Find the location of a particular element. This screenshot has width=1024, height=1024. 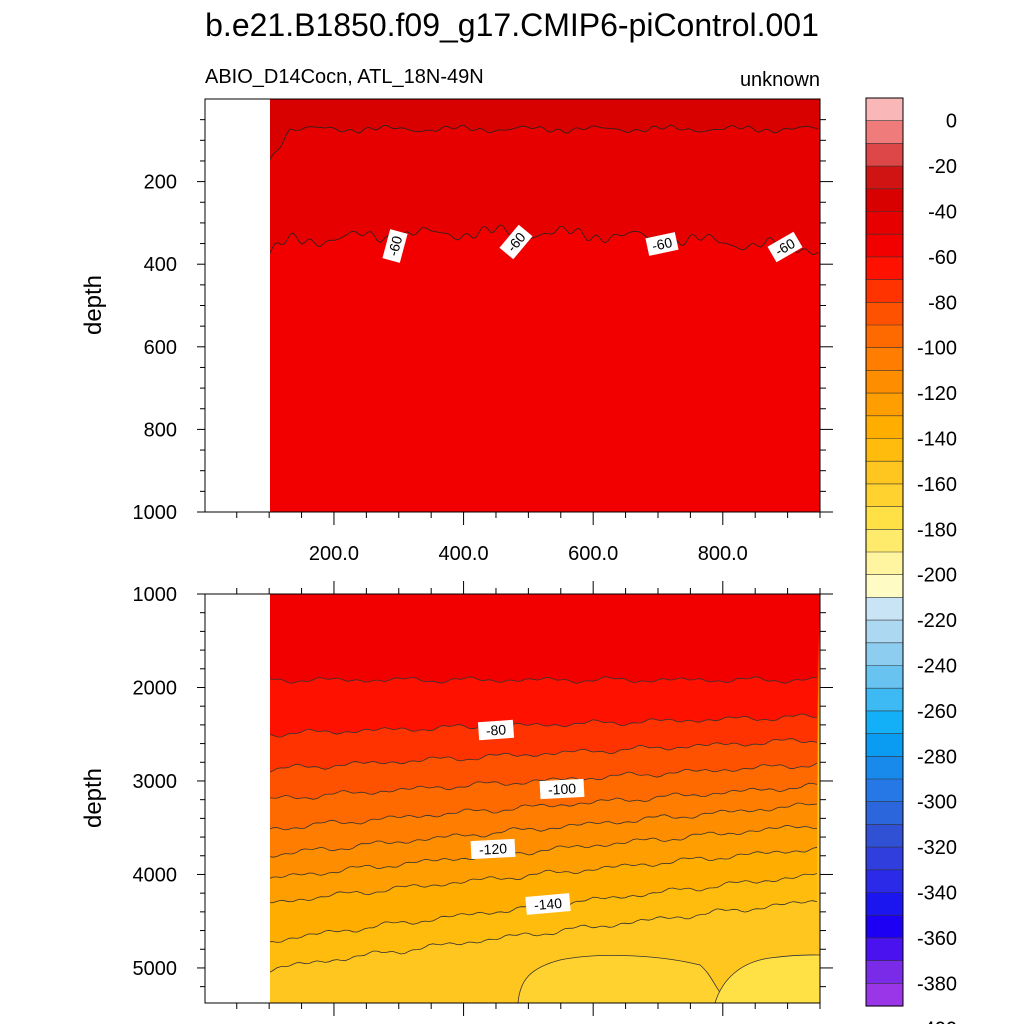

lower-contour-label-text: -100 is located at coordinates (562, 788).